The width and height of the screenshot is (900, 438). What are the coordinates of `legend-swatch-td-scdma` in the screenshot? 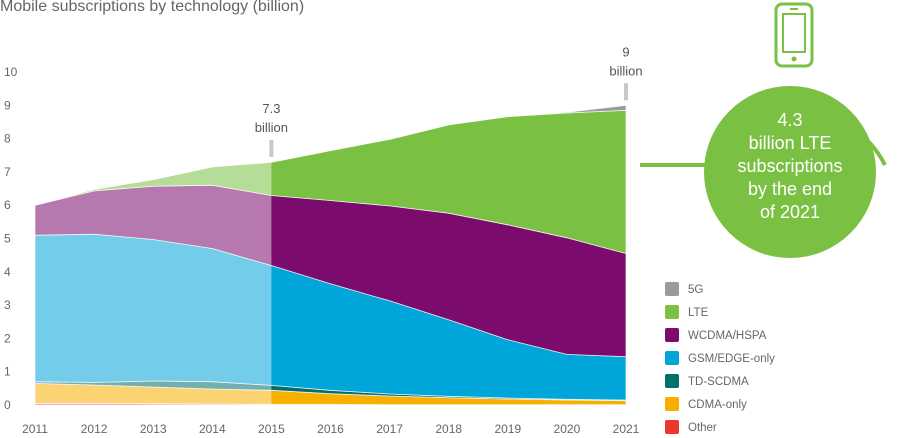 It's located at (672, 381).